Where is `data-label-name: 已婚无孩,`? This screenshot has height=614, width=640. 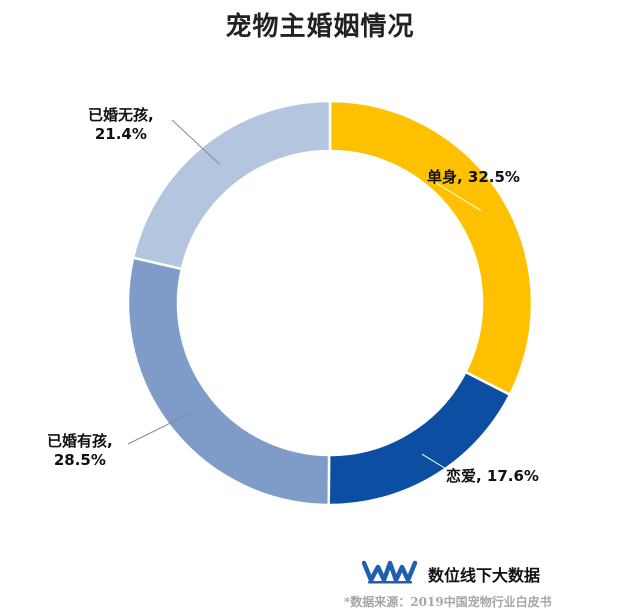 data-label-name: 已婚无孩, is located at coordinates (121, 115).